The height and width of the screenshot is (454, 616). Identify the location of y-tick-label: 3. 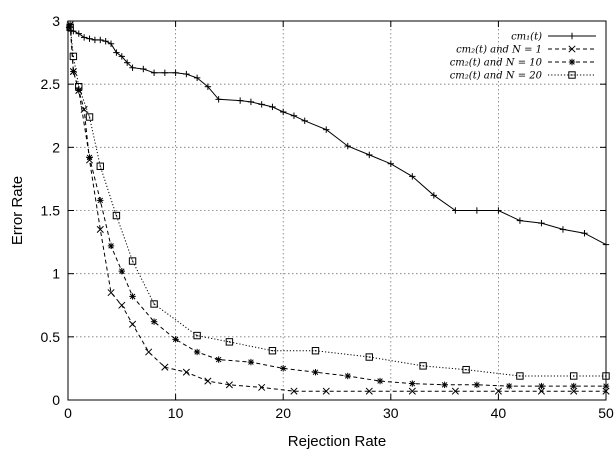
(56, 21).